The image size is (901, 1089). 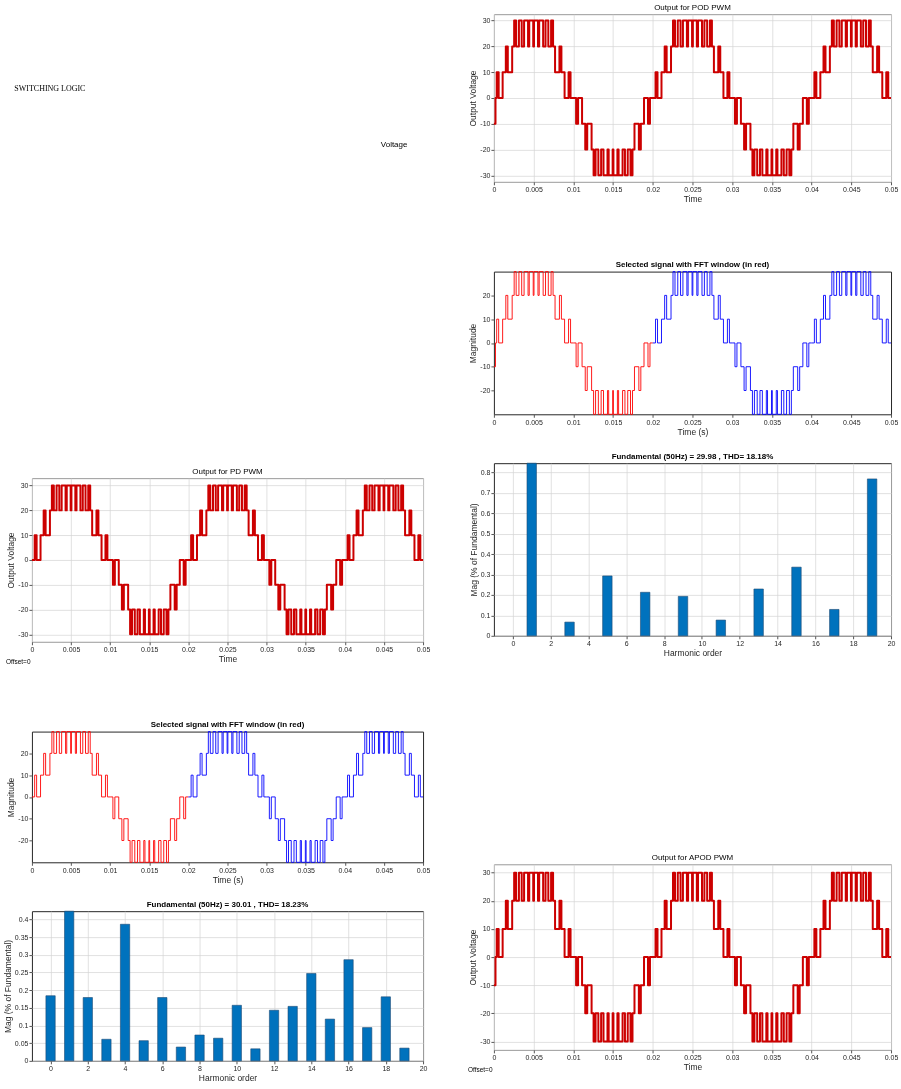 What do you see at coordinates (227, 904) in the screenshot?
I see `chart-title: Fundamental (50Hz) = 30.01 , THD= 18.23%` at bounding box center [227, 904].